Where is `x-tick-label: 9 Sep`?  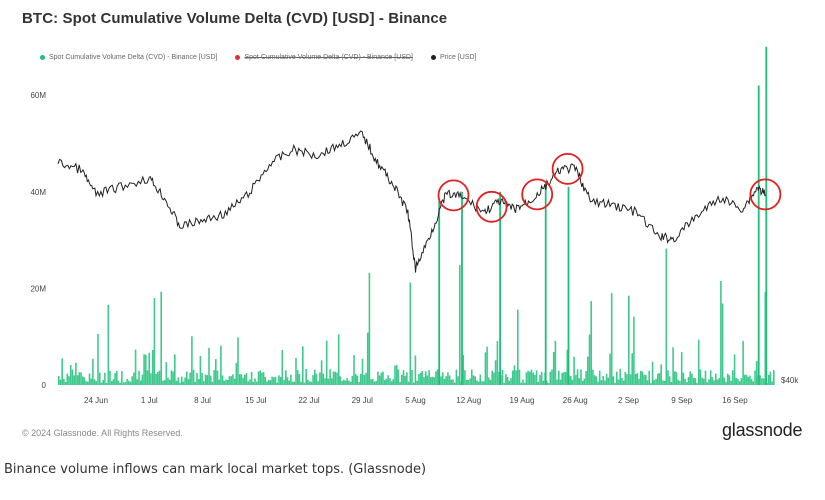
x-tick-label: 9 Sep is located at coordinates (681, 400).